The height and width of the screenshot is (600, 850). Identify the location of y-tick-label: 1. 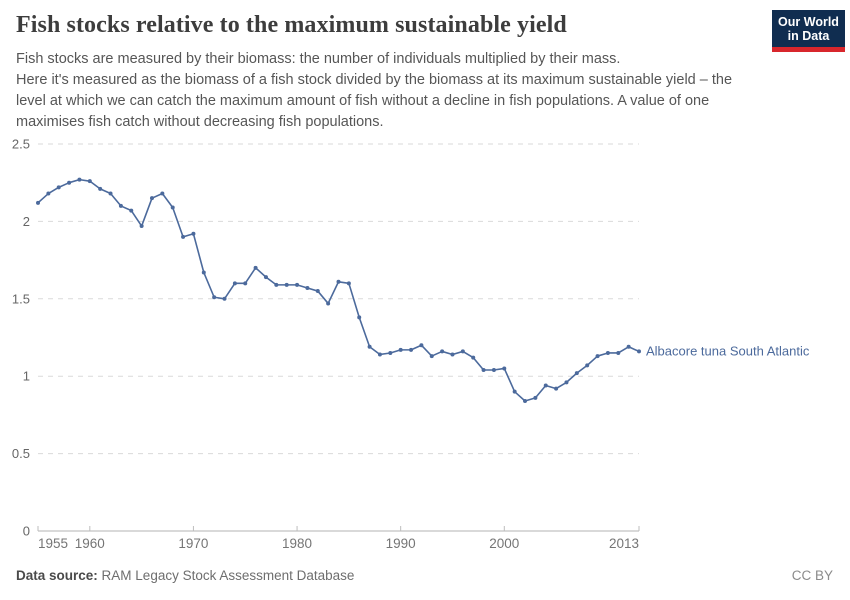
(26, 376).